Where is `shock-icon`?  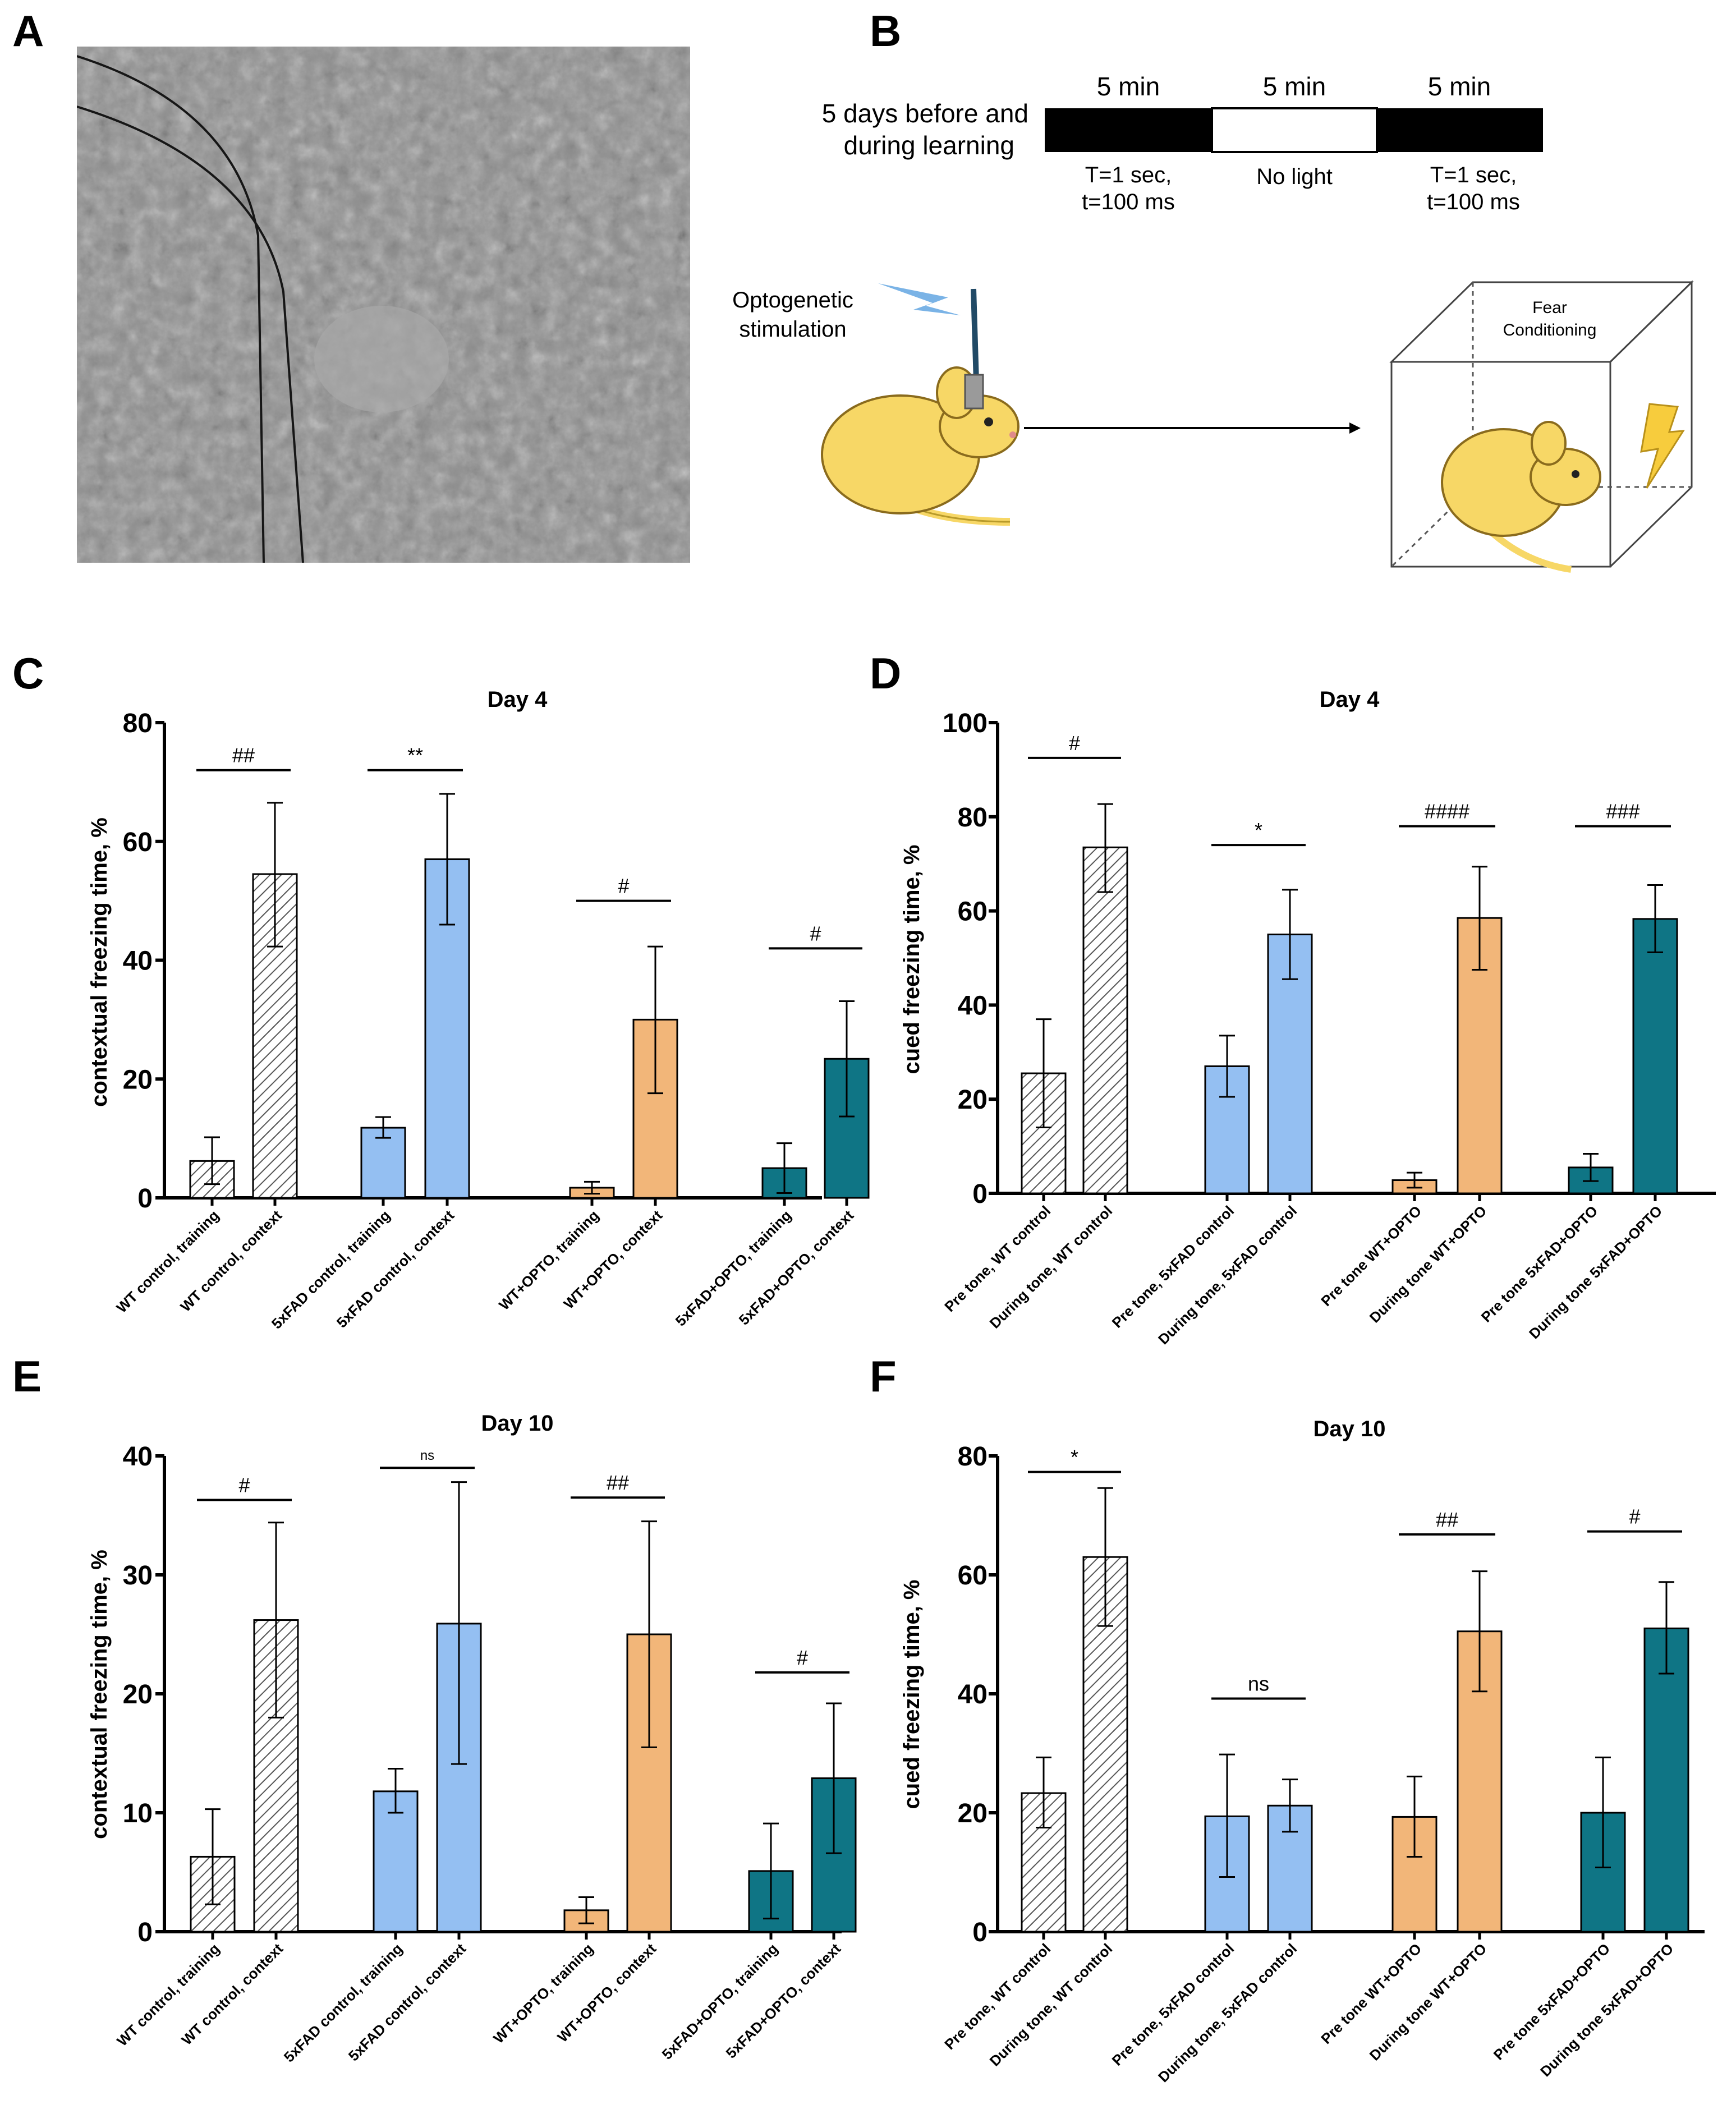
shock-icon is located at coordinates (1662, 446).